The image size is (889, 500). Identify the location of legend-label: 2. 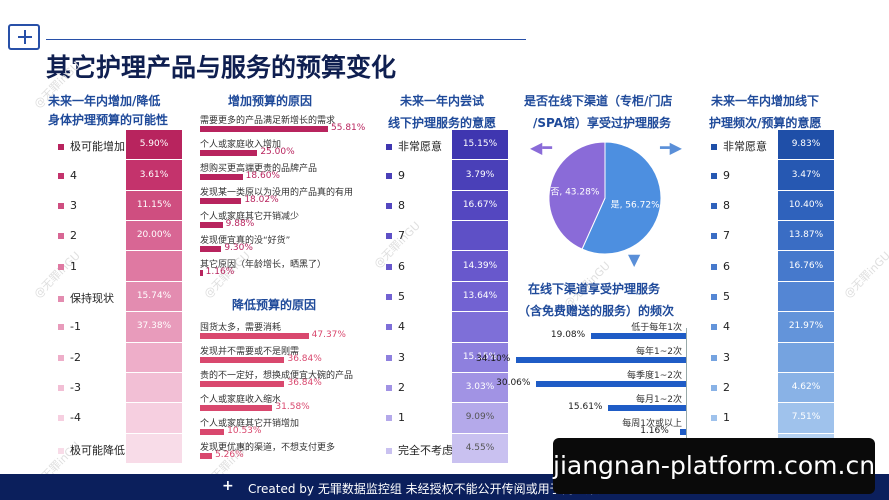
(726, 388).